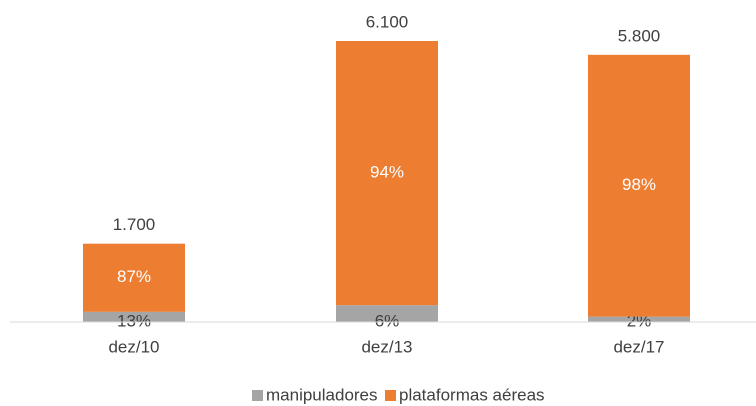 The height and width of the screenshot is (406, 756). I want to click on x-tick-label: dez/10, so click(133, 346).